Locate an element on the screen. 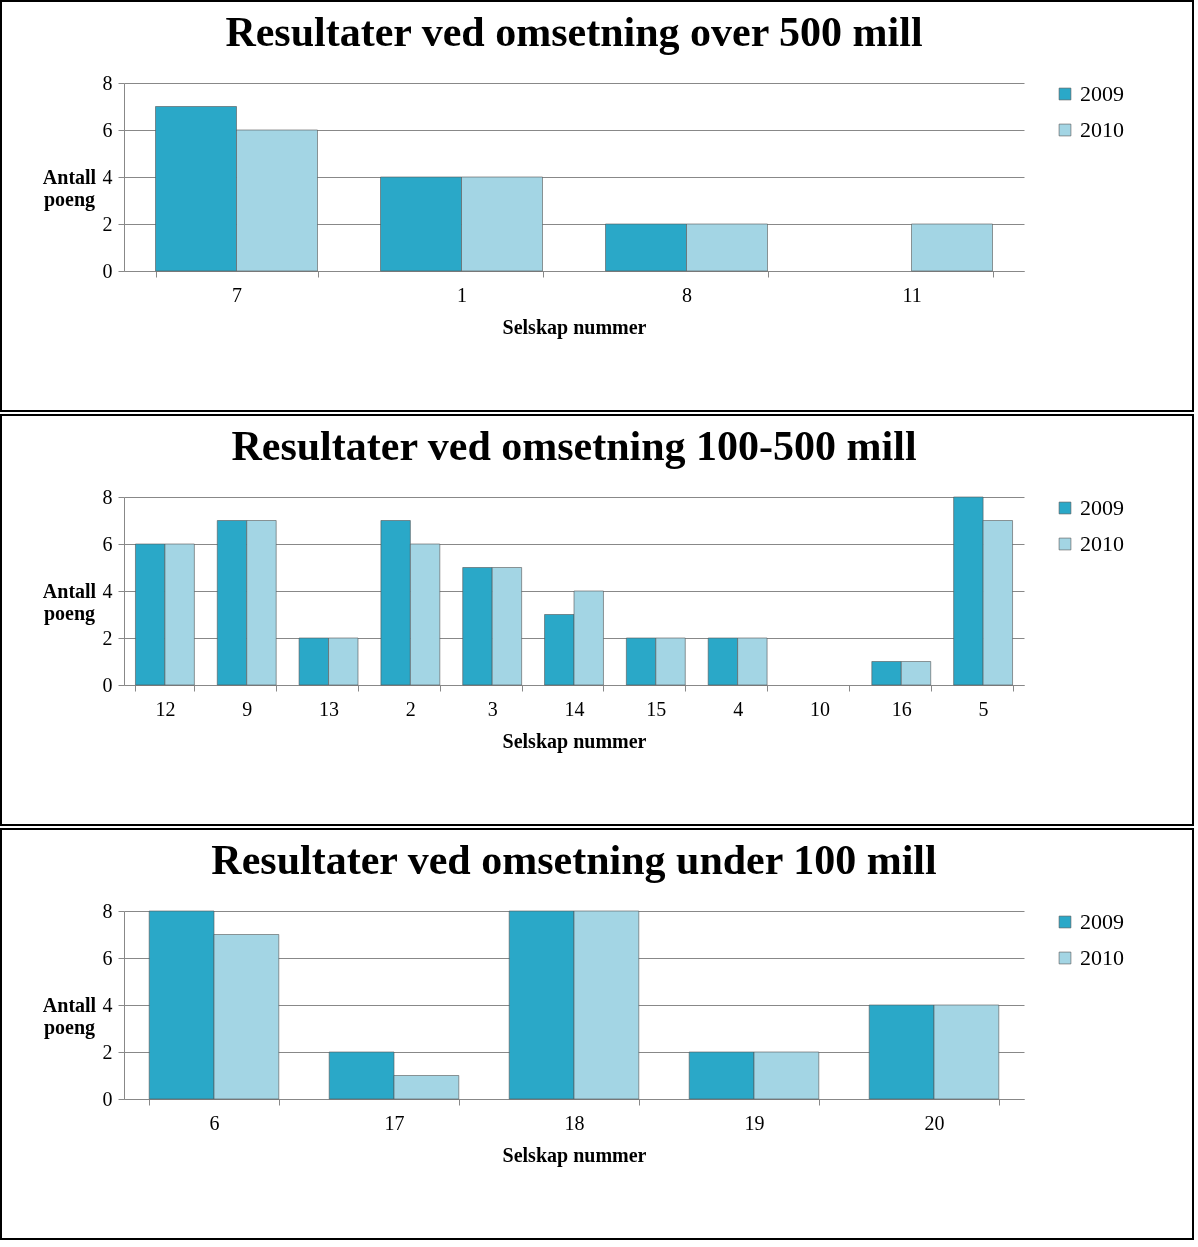 The image size is (1198, 1247). x-tick-label: 19 is located at coordinates (754, 1122).